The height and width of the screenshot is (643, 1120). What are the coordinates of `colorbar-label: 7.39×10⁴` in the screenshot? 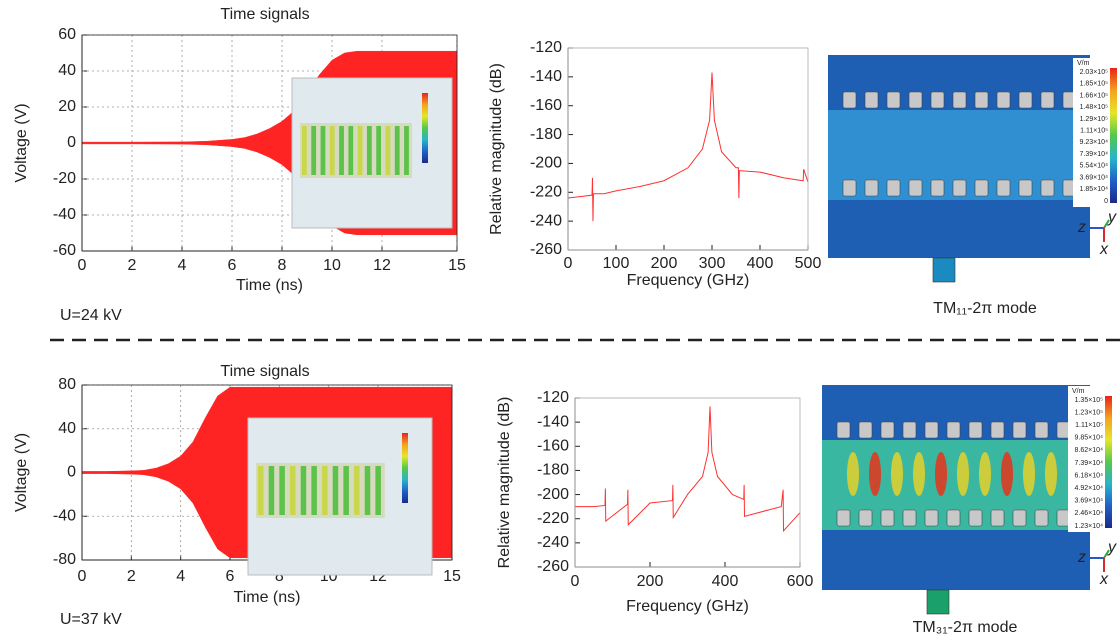 It's located at (1093, 154).